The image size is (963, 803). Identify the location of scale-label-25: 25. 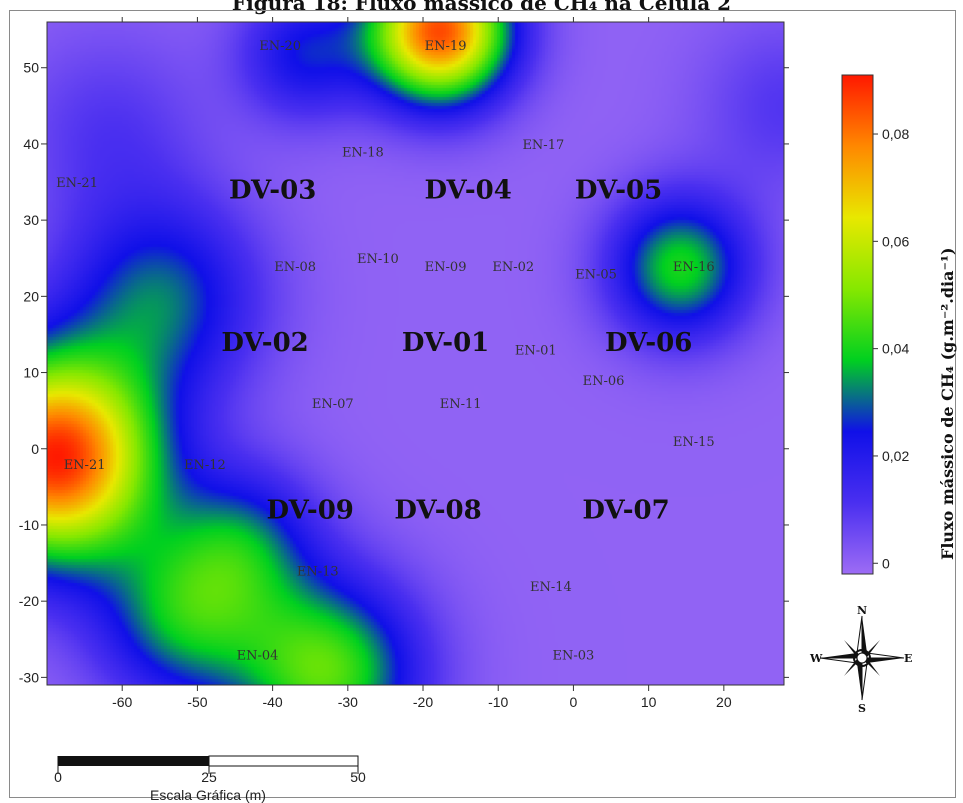
(209, 777).